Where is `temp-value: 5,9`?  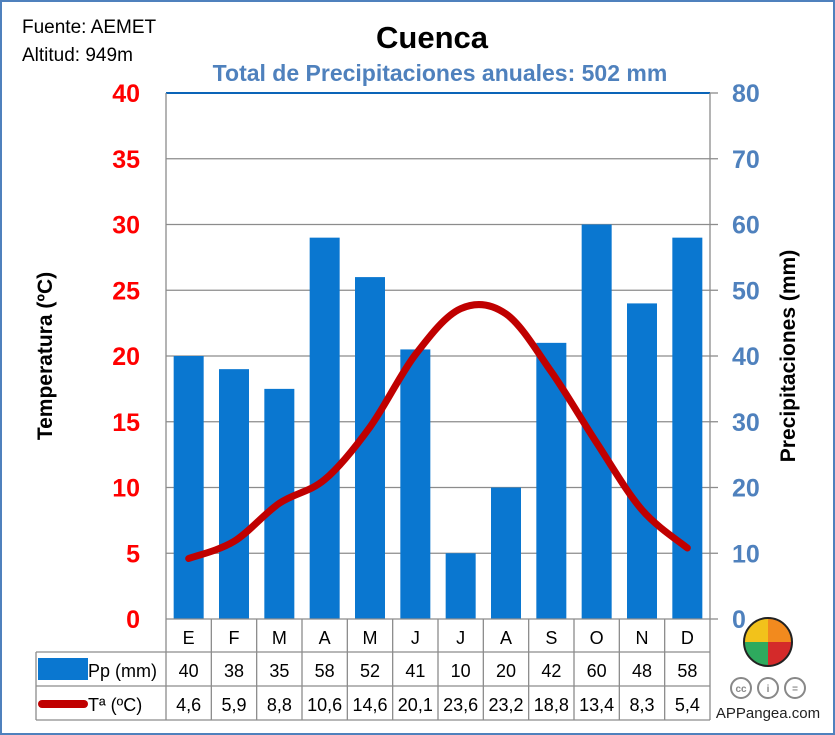
temp-value: 5,9 is located at coordinates (233, 705).